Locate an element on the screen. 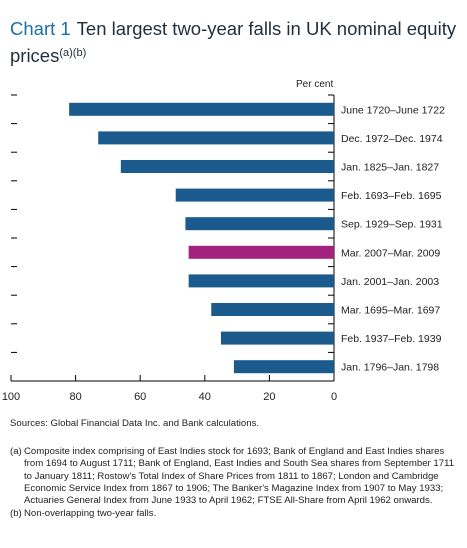  x-tick-label: 40 is located at coordinates (205, 397).